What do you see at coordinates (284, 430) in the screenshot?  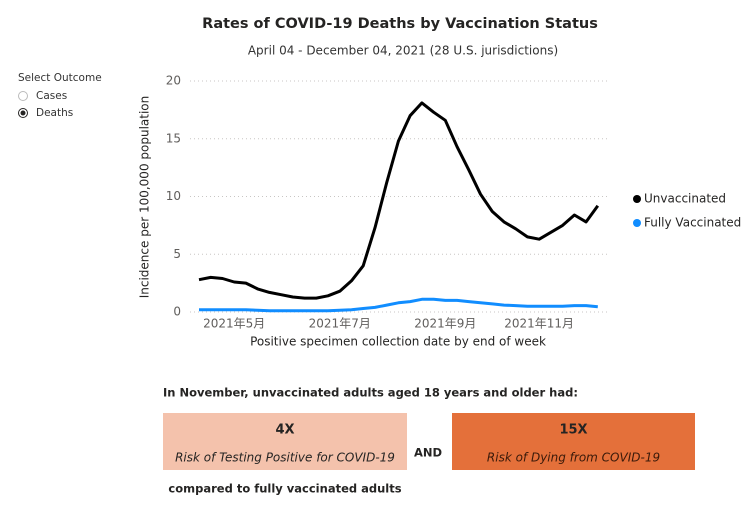 I see `card-value: 4X` at bounding box center [284, 430].